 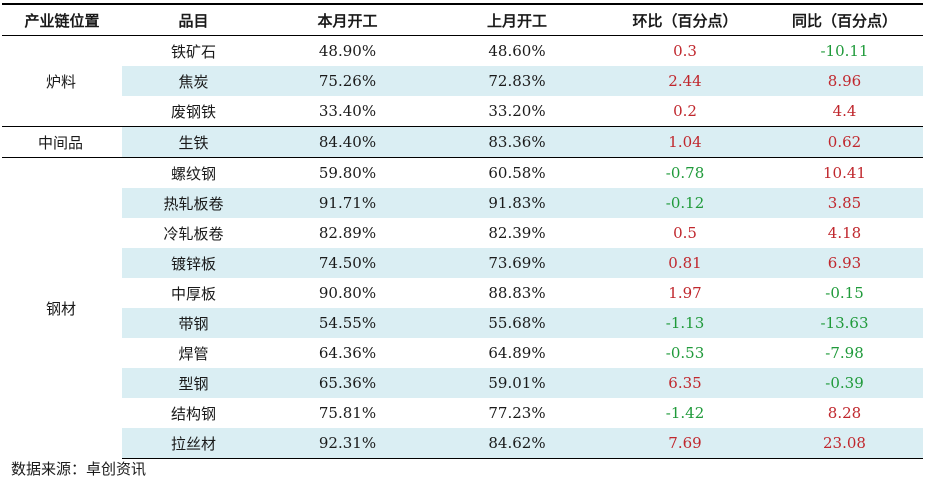 I want to click on header-chain-position: 产业链位置, so click(x=62, y=19).